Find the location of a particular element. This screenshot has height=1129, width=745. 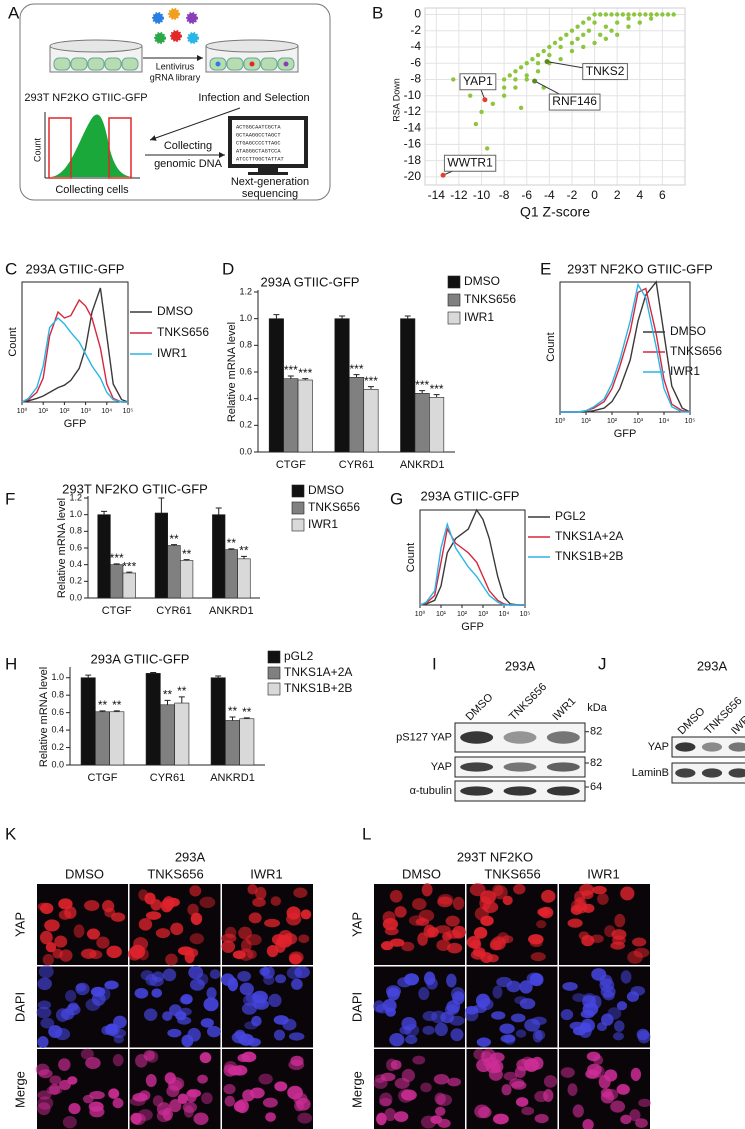

condition-header: 293T NF2KO is located at coordinates (495, 856).